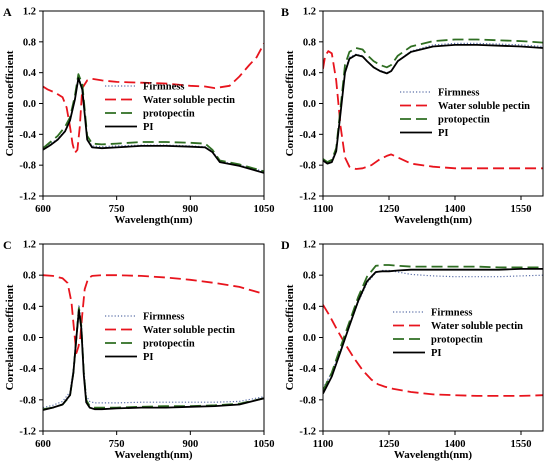 Image resolution: width=550 pixels, height=462 pixels. What do you see at coordinates (29, 104) in the screenshot?
I see `panel-a-y-tick-label: 0.0` at bounding box center [29, 104].